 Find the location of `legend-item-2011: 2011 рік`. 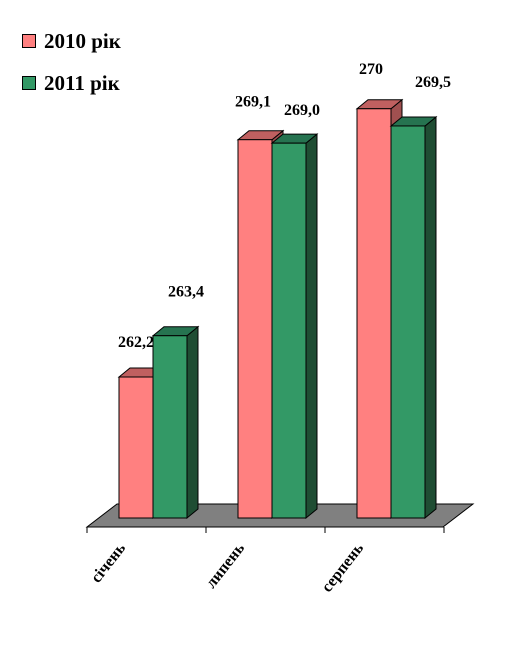

legend-item-2011: 2011 рік is located at coordinates (71, 82).